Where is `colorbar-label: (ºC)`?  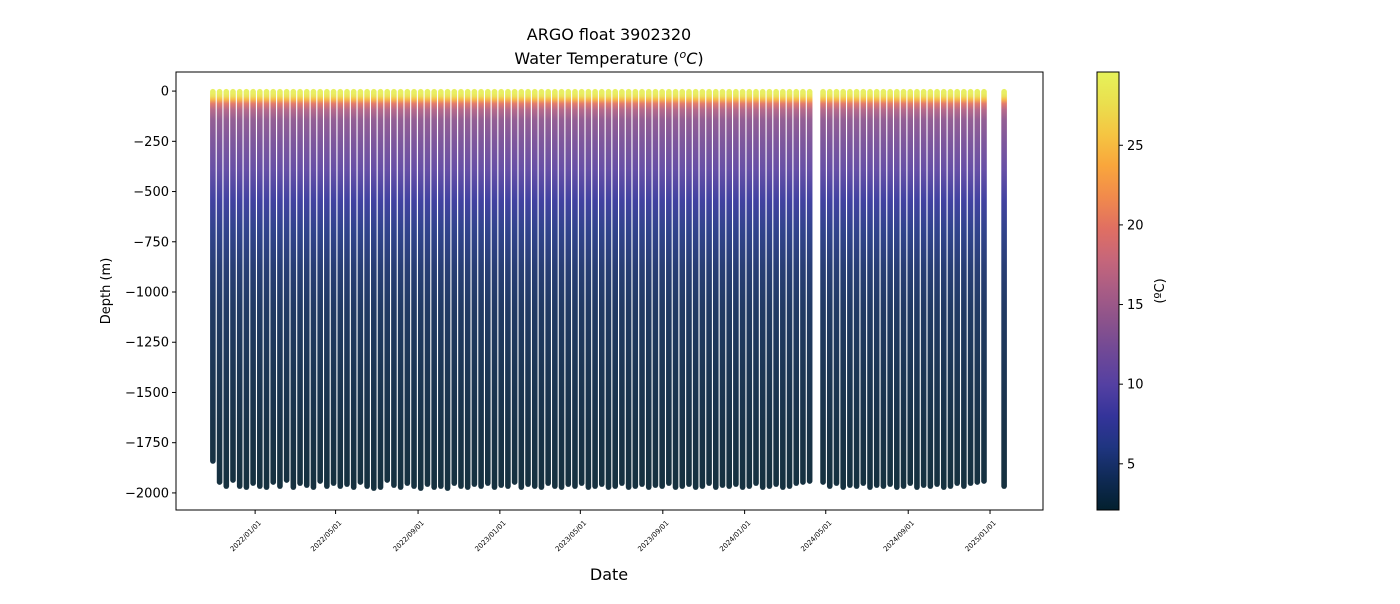
colorbar-label: (ºC) is located at coordinates (1160, 290).